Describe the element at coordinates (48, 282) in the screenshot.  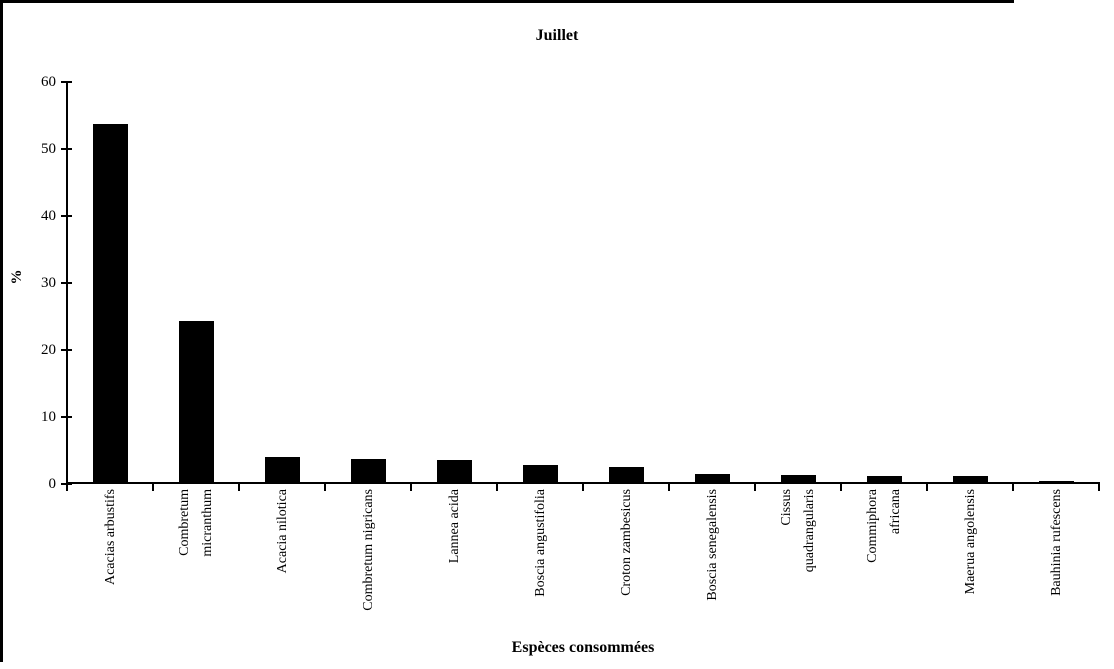
I see `y-tick-label: 30` at that location.